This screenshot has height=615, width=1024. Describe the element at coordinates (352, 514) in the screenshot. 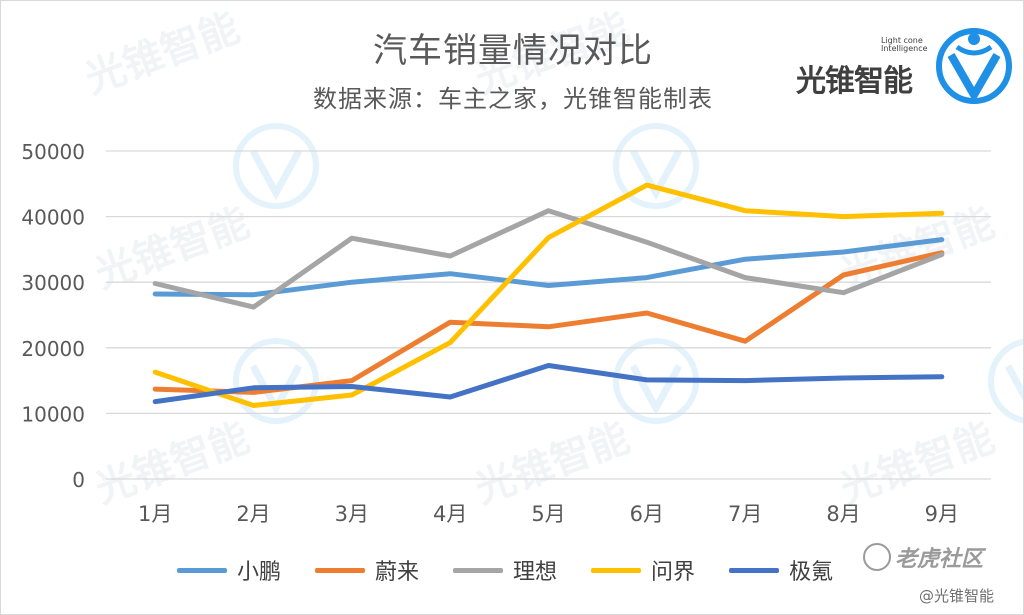

I see `x-tick-label: 3月` at that location.